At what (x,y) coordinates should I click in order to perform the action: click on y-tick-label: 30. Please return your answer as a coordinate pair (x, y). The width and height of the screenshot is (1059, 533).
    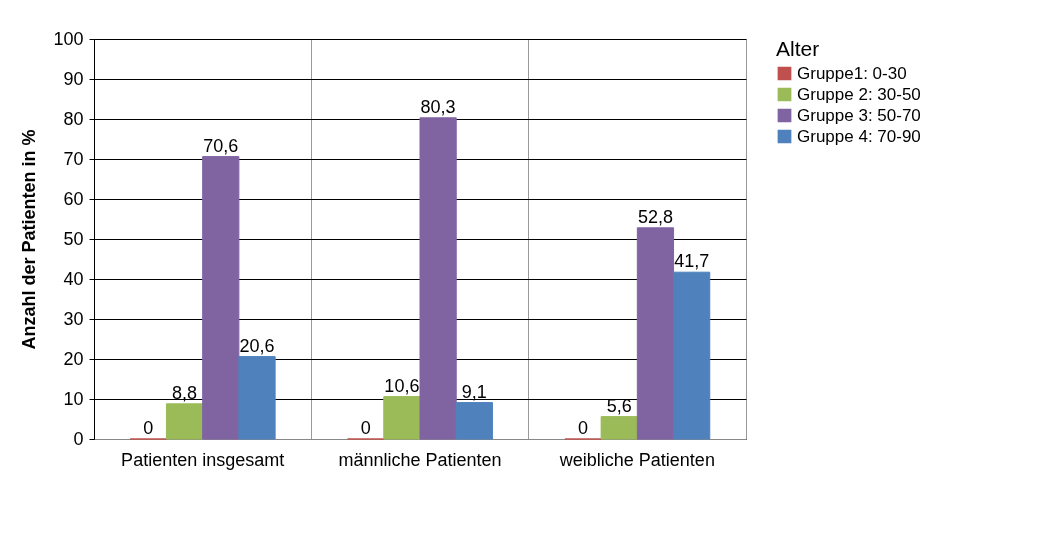
    Looking at the image, I should click on (73, 318).